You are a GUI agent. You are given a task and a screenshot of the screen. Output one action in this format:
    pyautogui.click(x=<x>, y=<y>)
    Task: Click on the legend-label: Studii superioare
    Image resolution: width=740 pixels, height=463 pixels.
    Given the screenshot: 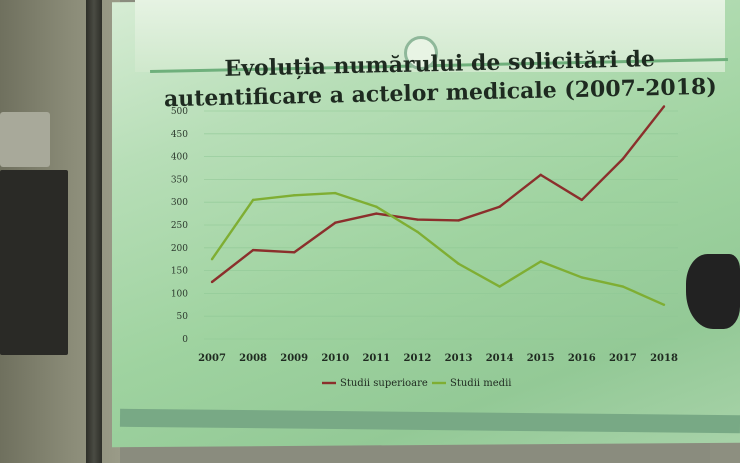 What is the action you would take?
    pyautogui.click(x=384, y=383)
    